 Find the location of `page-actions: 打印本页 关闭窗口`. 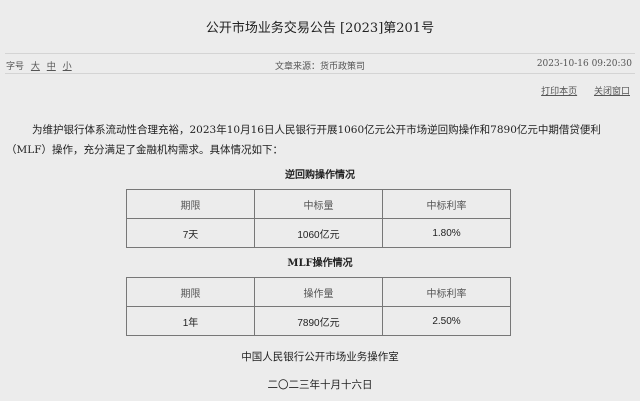

page-actions: 打印本页 关闭窗口 is located at coordinates (578, 90).